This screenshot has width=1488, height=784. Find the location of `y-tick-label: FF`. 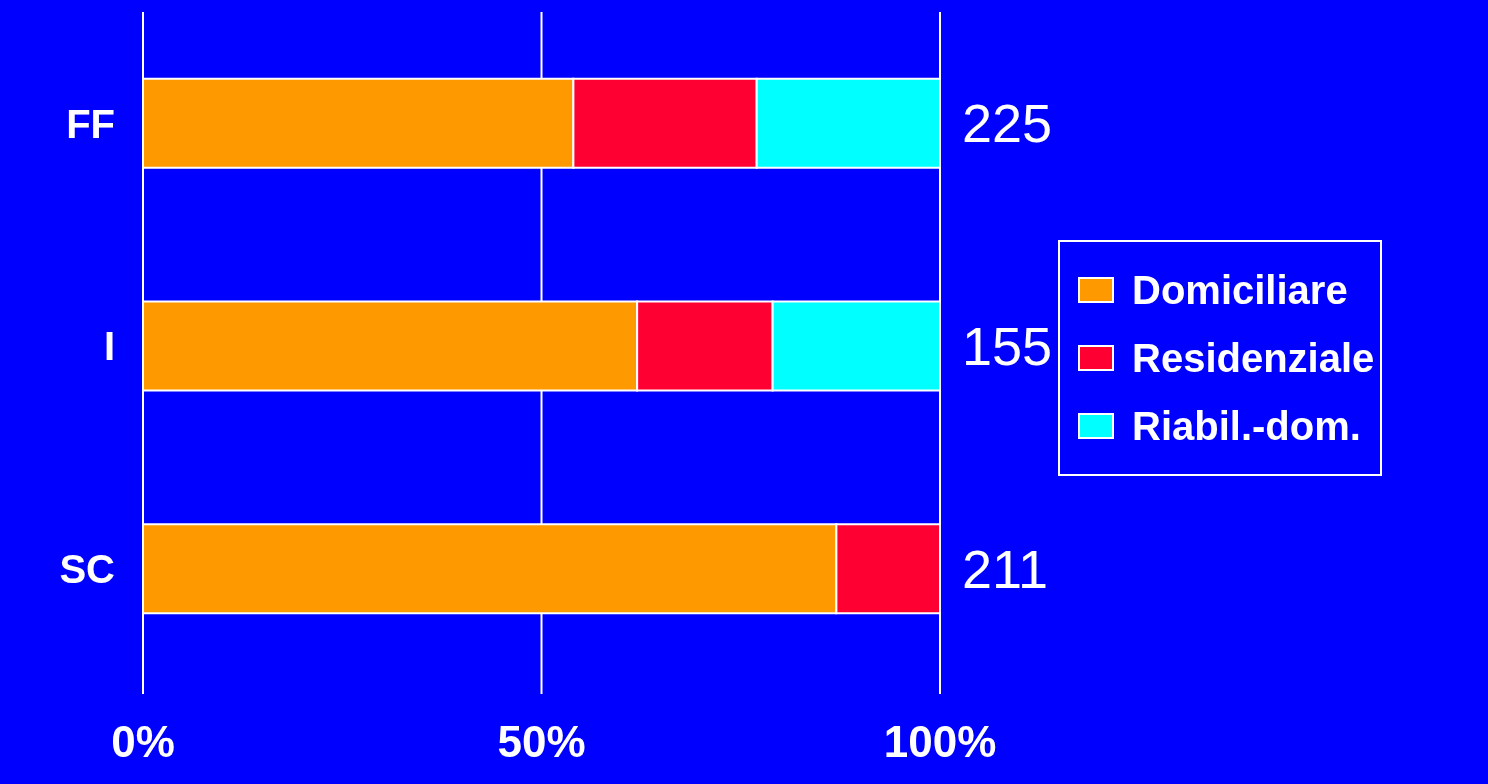

y-tick-label: FF is located at coordinates (90, 123).